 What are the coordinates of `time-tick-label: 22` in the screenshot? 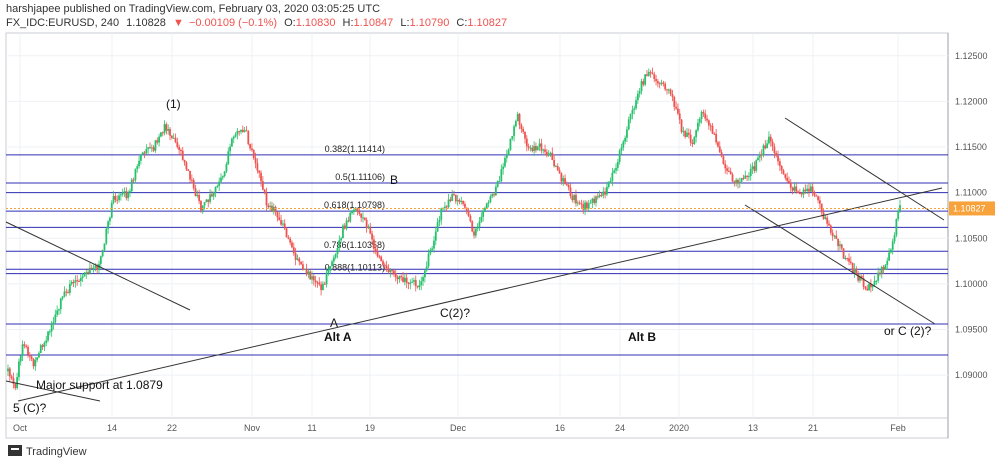 It's located at (172, 428).